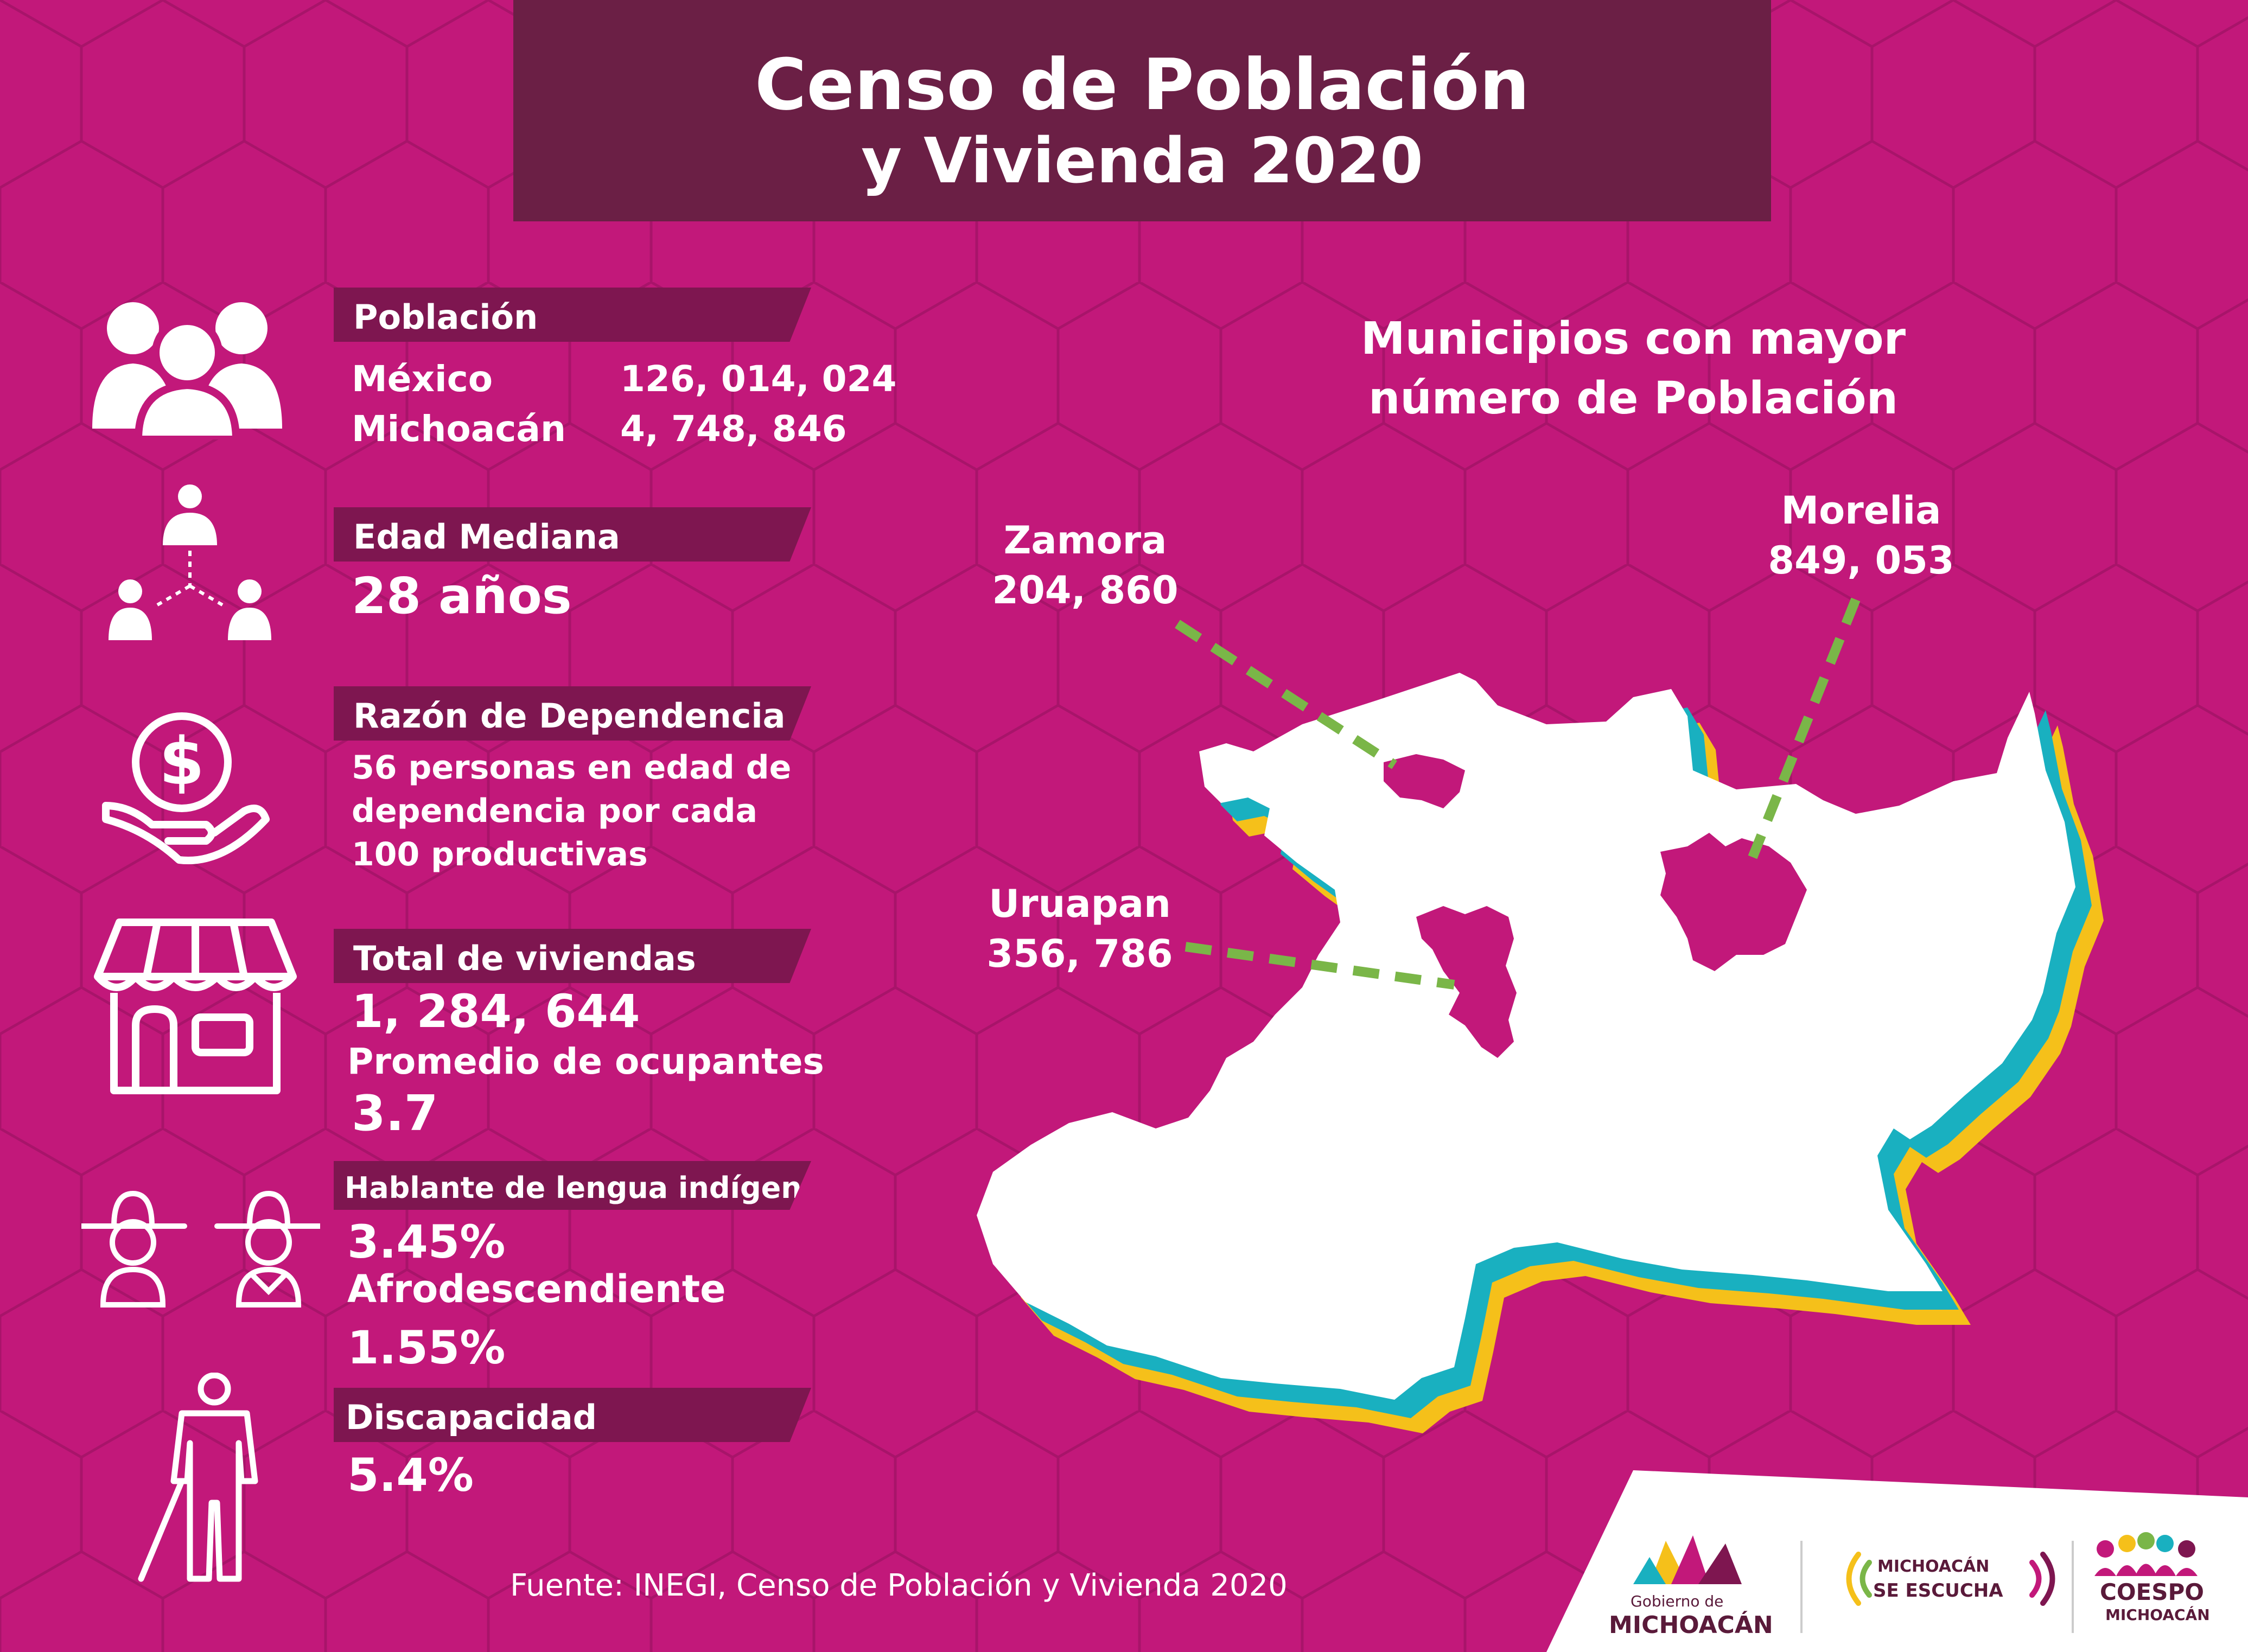 The image size is (2248, 1652). Describe the element at coordinates (1466, 982) in the screenshot. I see `uruapan-municipality` at that location.